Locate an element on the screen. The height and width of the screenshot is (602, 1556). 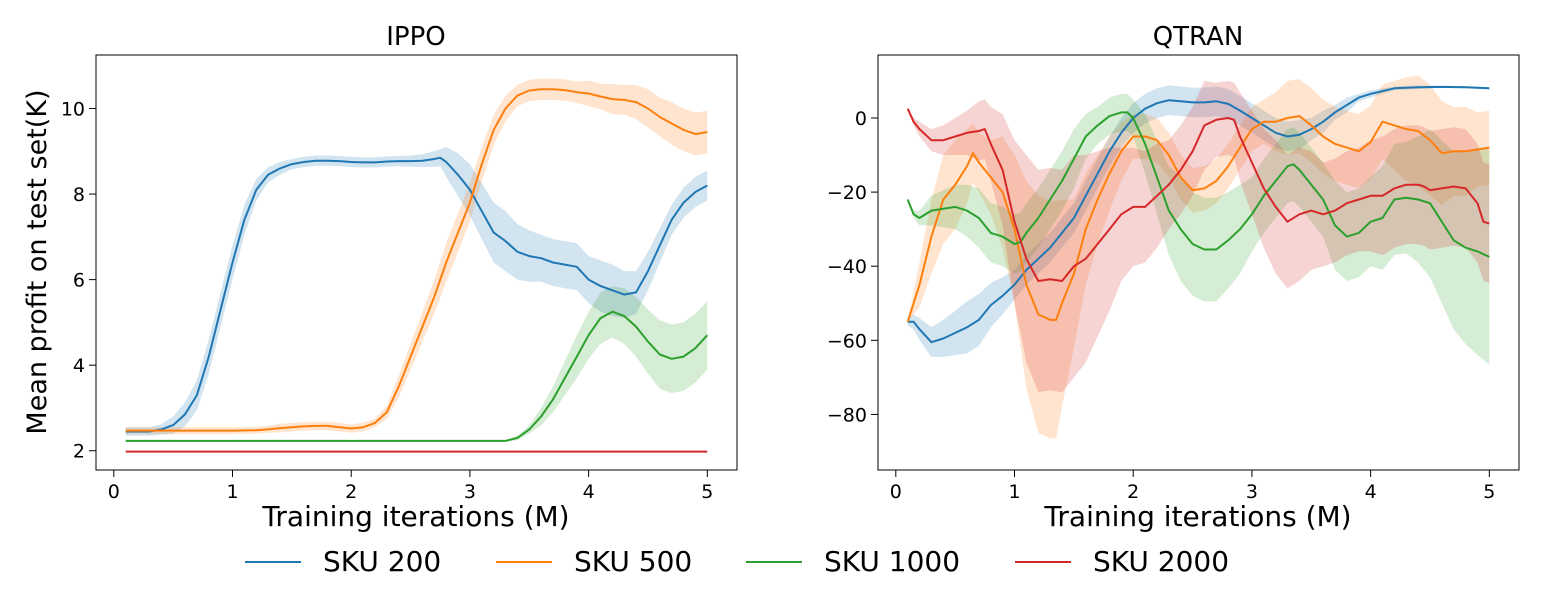
ippo-y-tick-label-3: 8 is located at coordinates (79, 195).